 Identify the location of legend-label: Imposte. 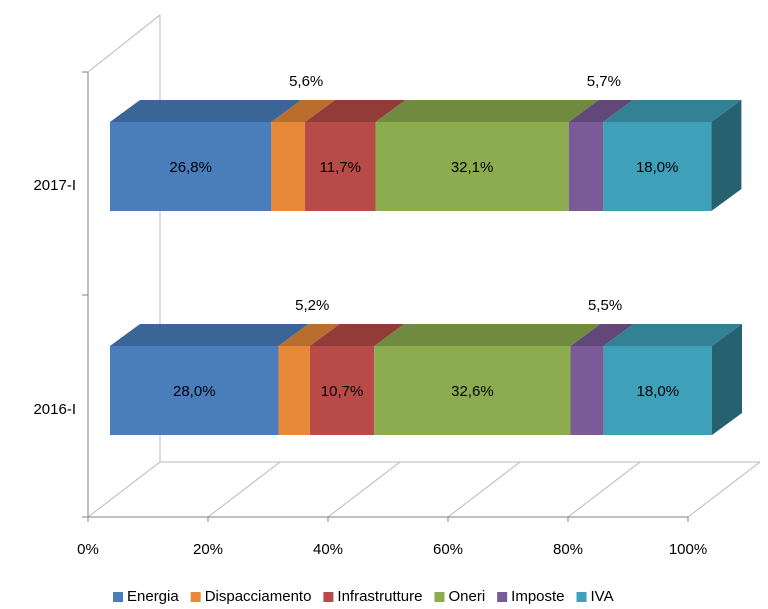
(537, 596).